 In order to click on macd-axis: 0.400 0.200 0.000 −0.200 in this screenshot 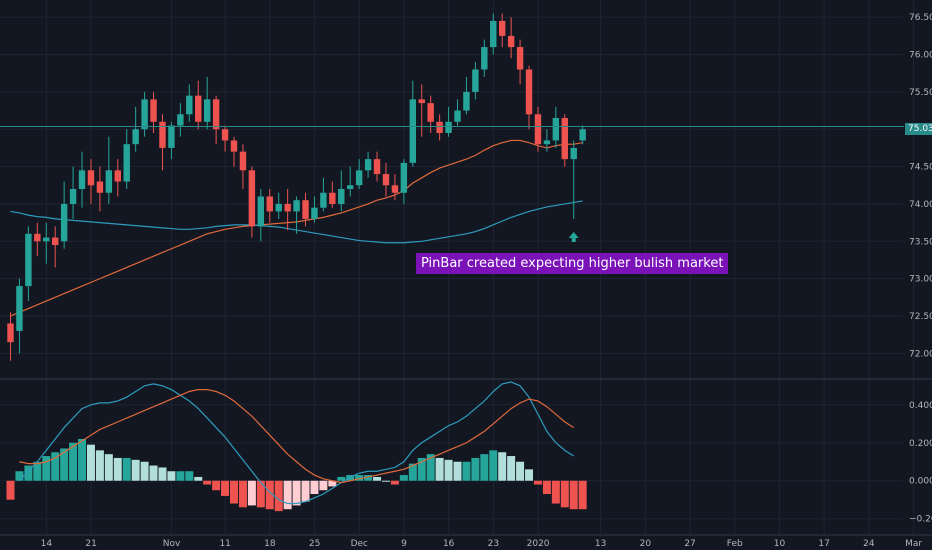, I will do `click(920, 463)`.